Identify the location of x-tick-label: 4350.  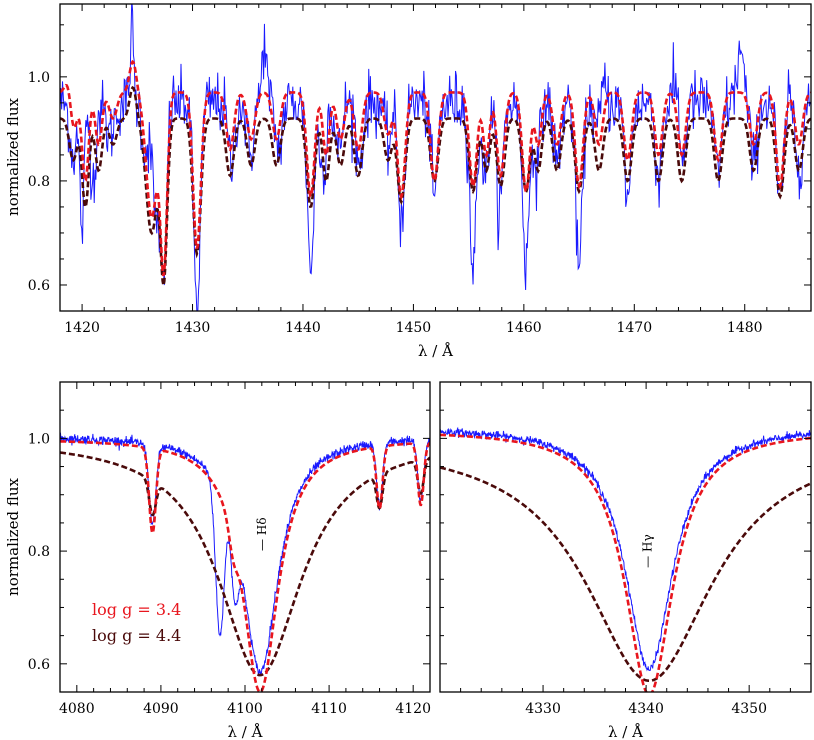
(749, 709).